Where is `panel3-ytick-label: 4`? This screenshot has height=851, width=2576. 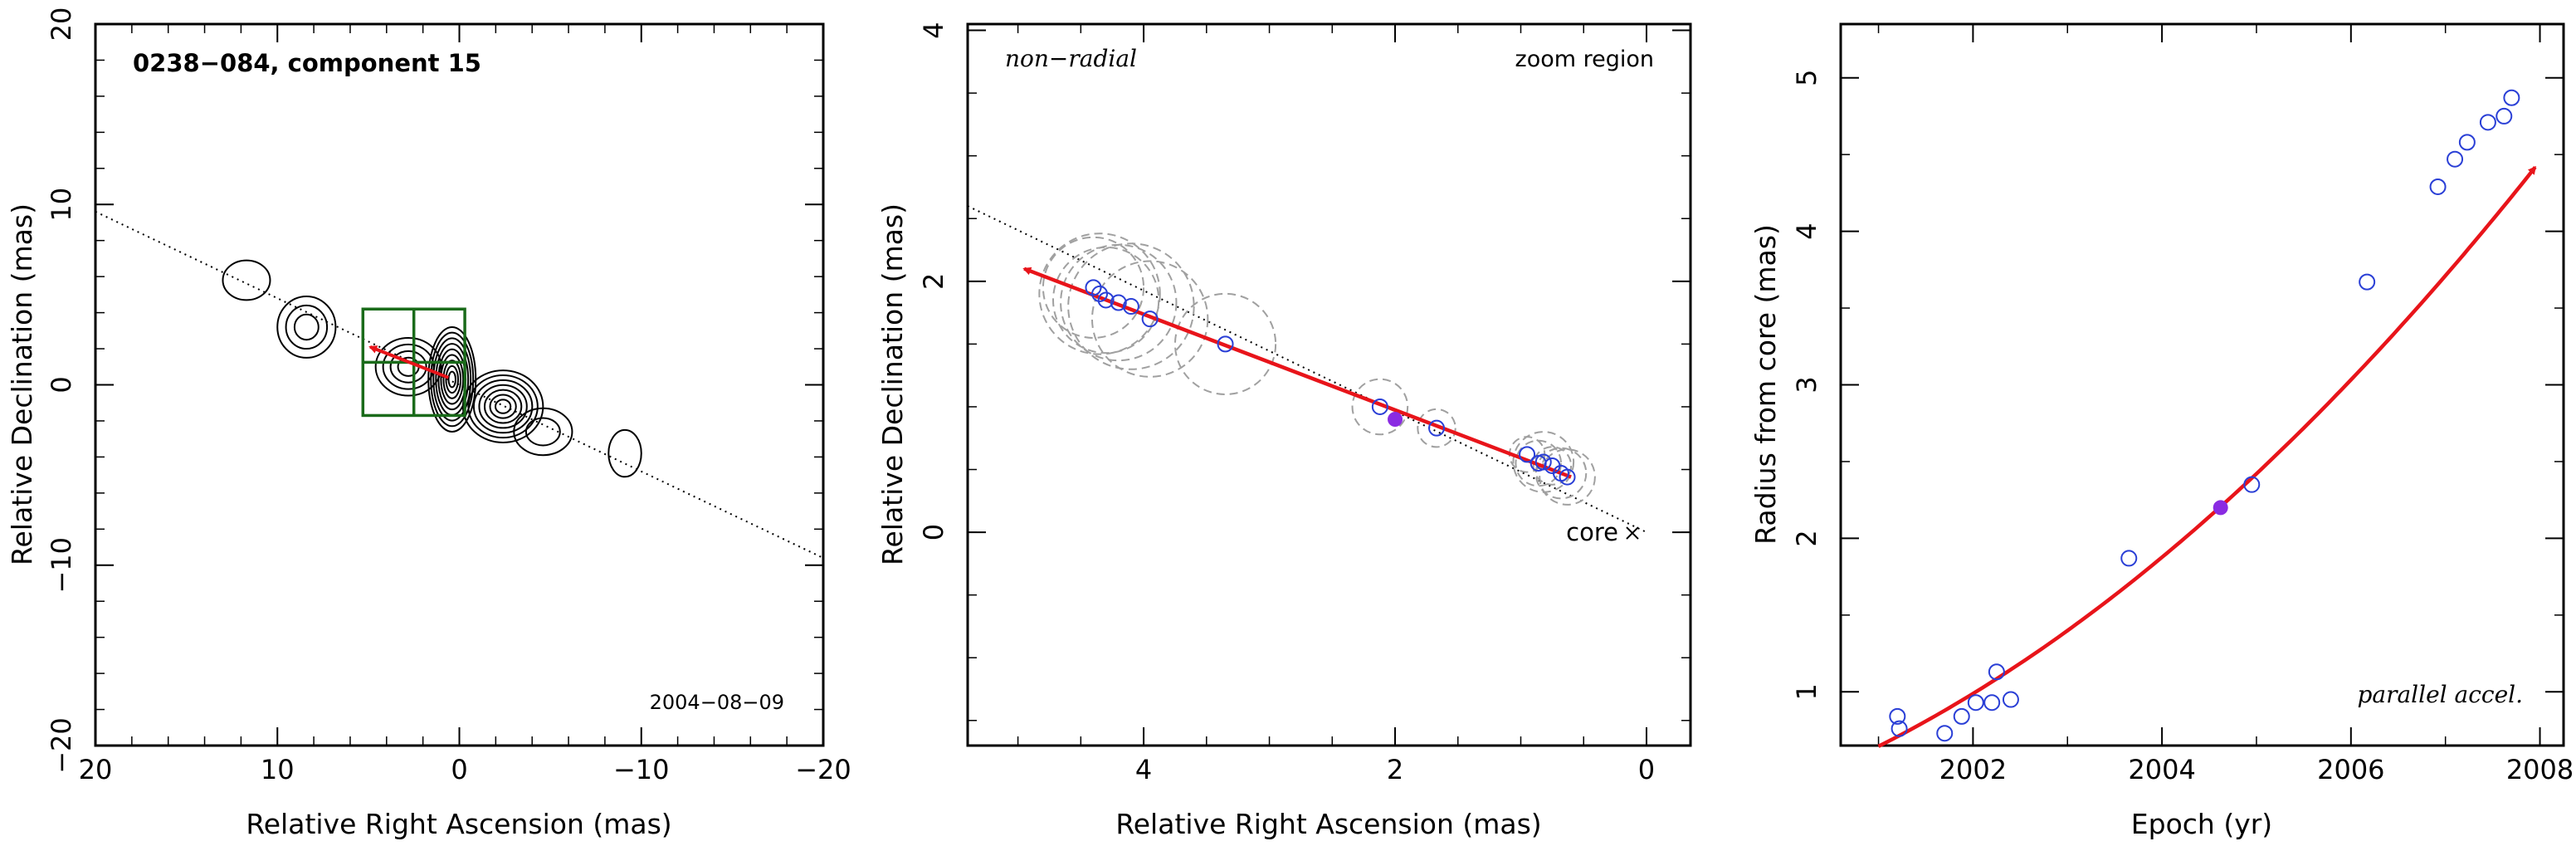 panel3-ytick-label: 4 is located at coordinates (1807, 231).